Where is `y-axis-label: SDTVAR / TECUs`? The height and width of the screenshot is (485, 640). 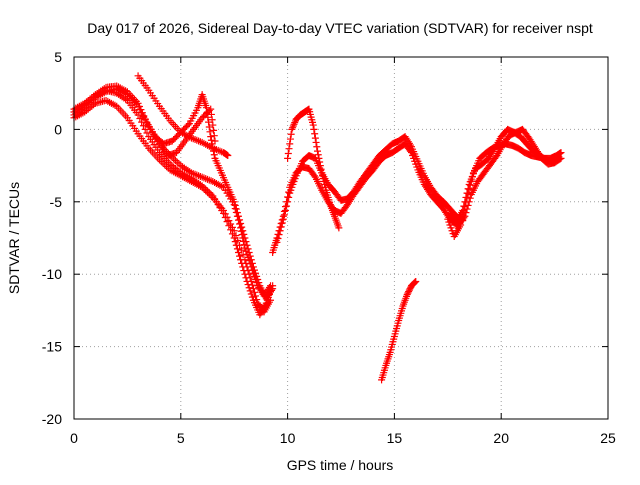
y-axis-label: SDTVAR / TECUs is located at coordinates (14, 238).